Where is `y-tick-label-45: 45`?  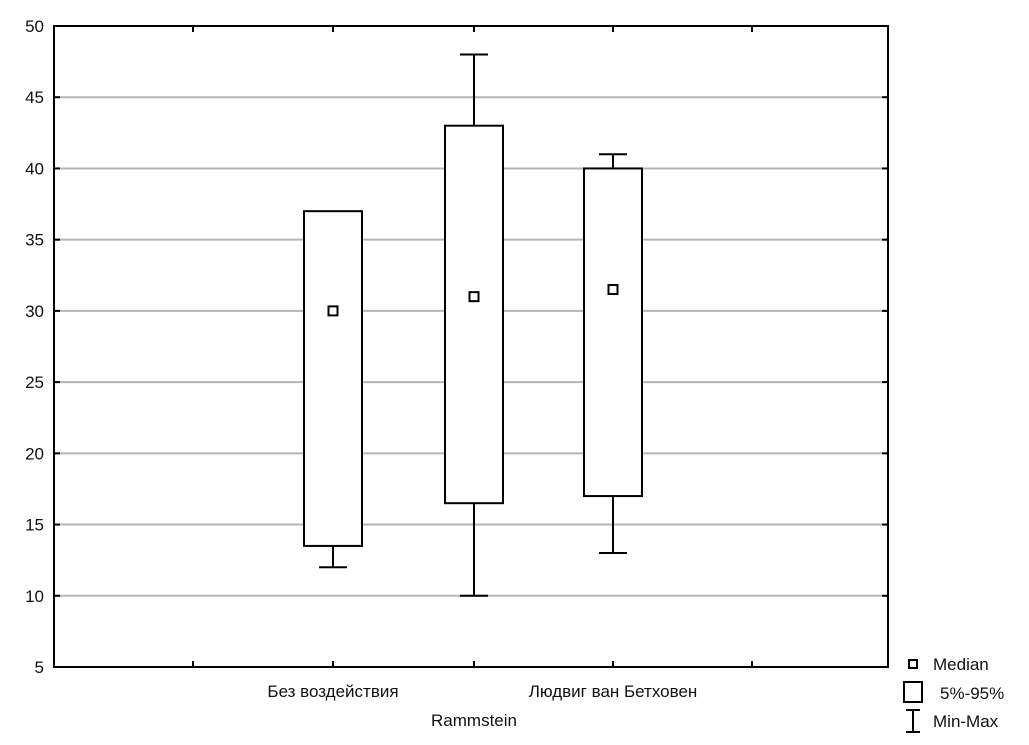 y-tick-label-45: 45 is located at coordinates (34, 97).